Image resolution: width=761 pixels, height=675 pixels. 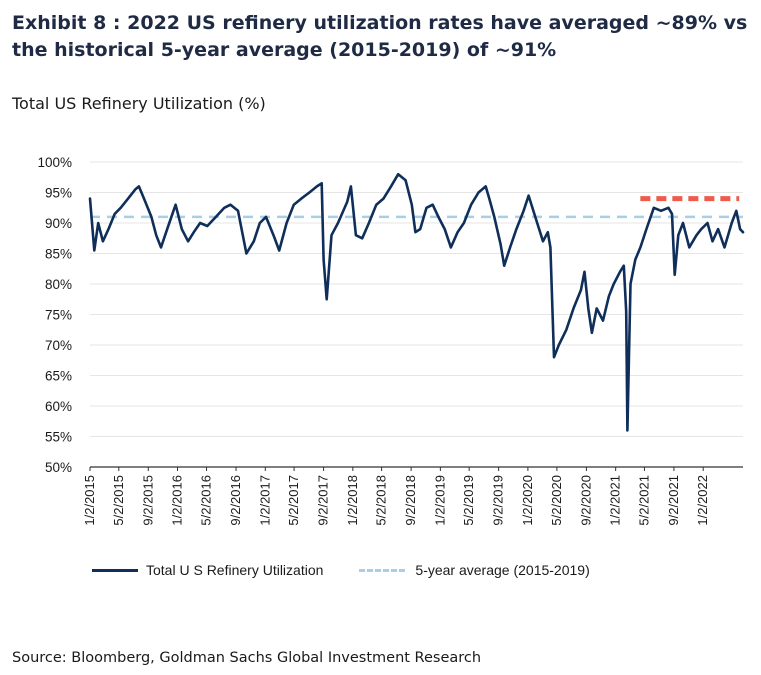 I want to click on legend-swatch-solid, so click(x=115, y=570).